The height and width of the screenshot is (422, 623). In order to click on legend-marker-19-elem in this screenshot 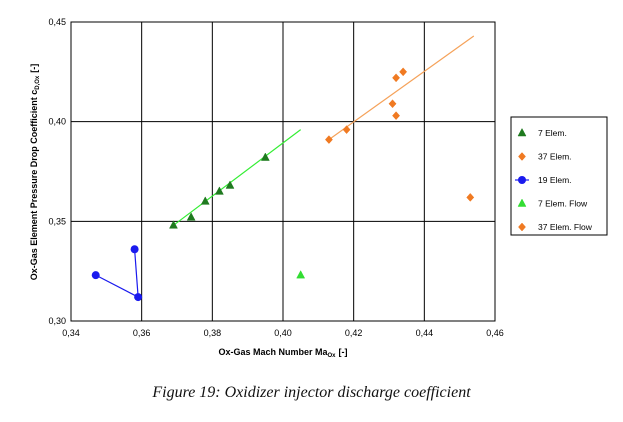, I will do `click(522, 180)`.